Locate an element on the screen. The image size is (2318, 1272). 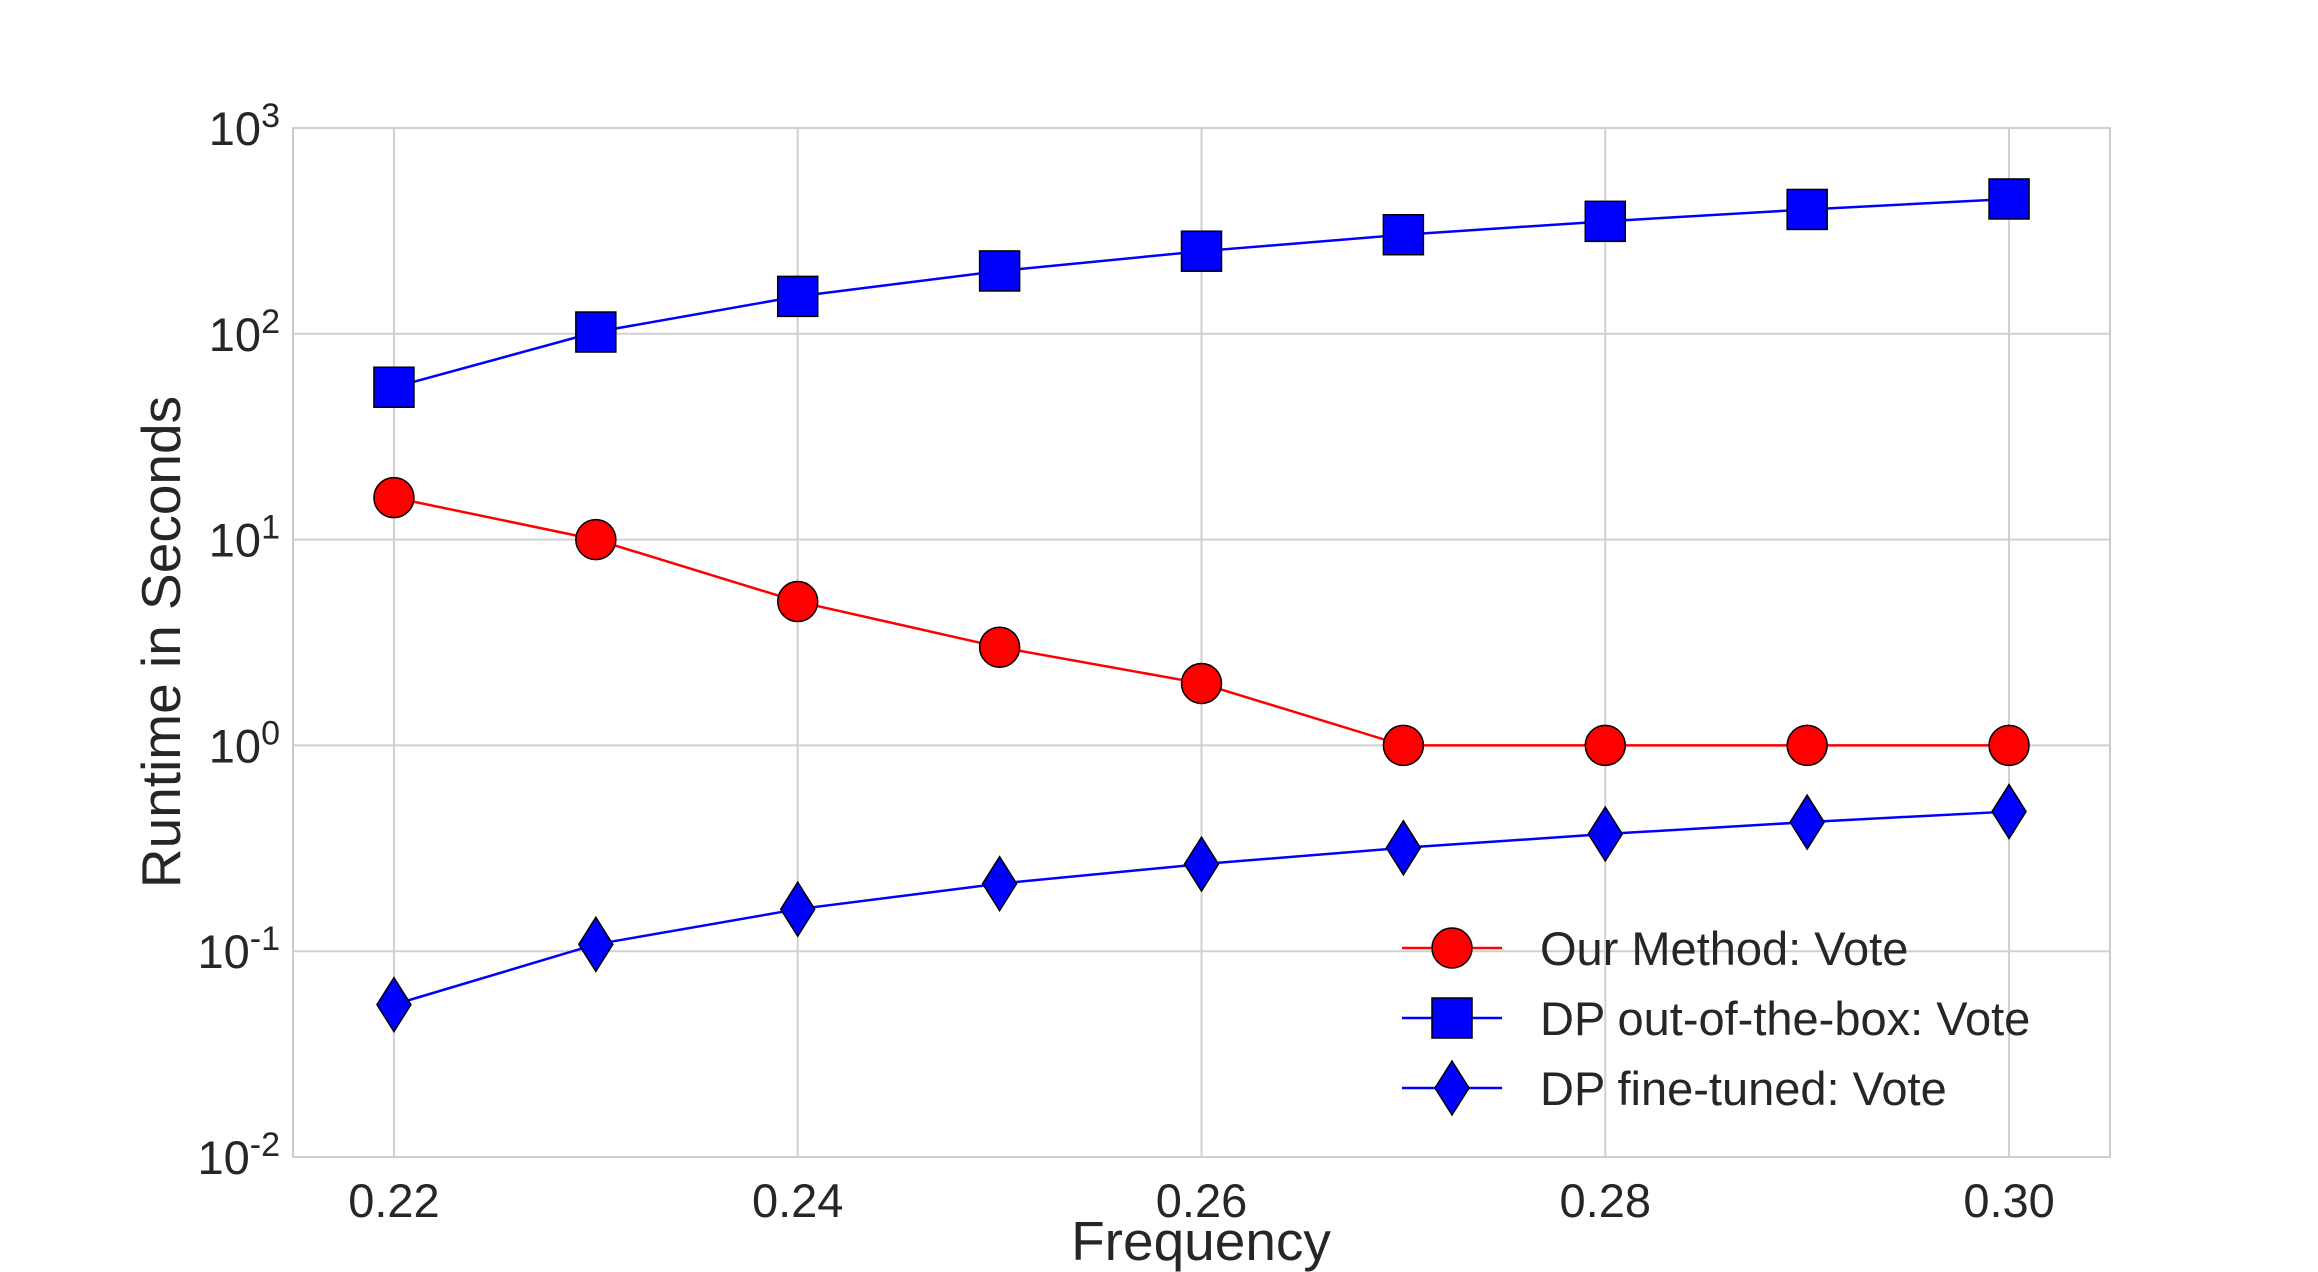
y-tick-label: 10⁻² is located at coordinates (238, 1155).